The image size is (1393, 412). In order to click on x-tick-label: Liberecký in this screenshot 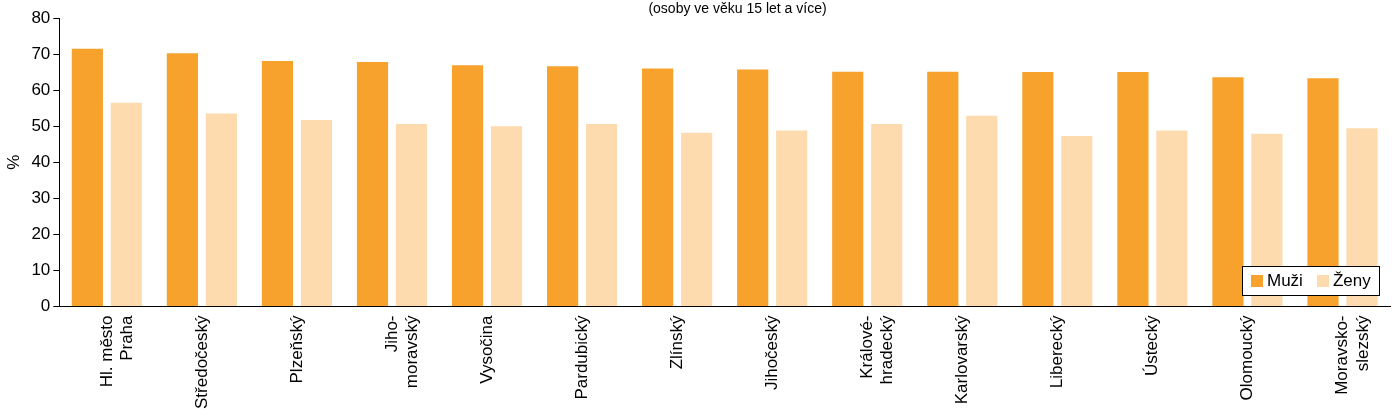, I will do `click(1057, 351)`.